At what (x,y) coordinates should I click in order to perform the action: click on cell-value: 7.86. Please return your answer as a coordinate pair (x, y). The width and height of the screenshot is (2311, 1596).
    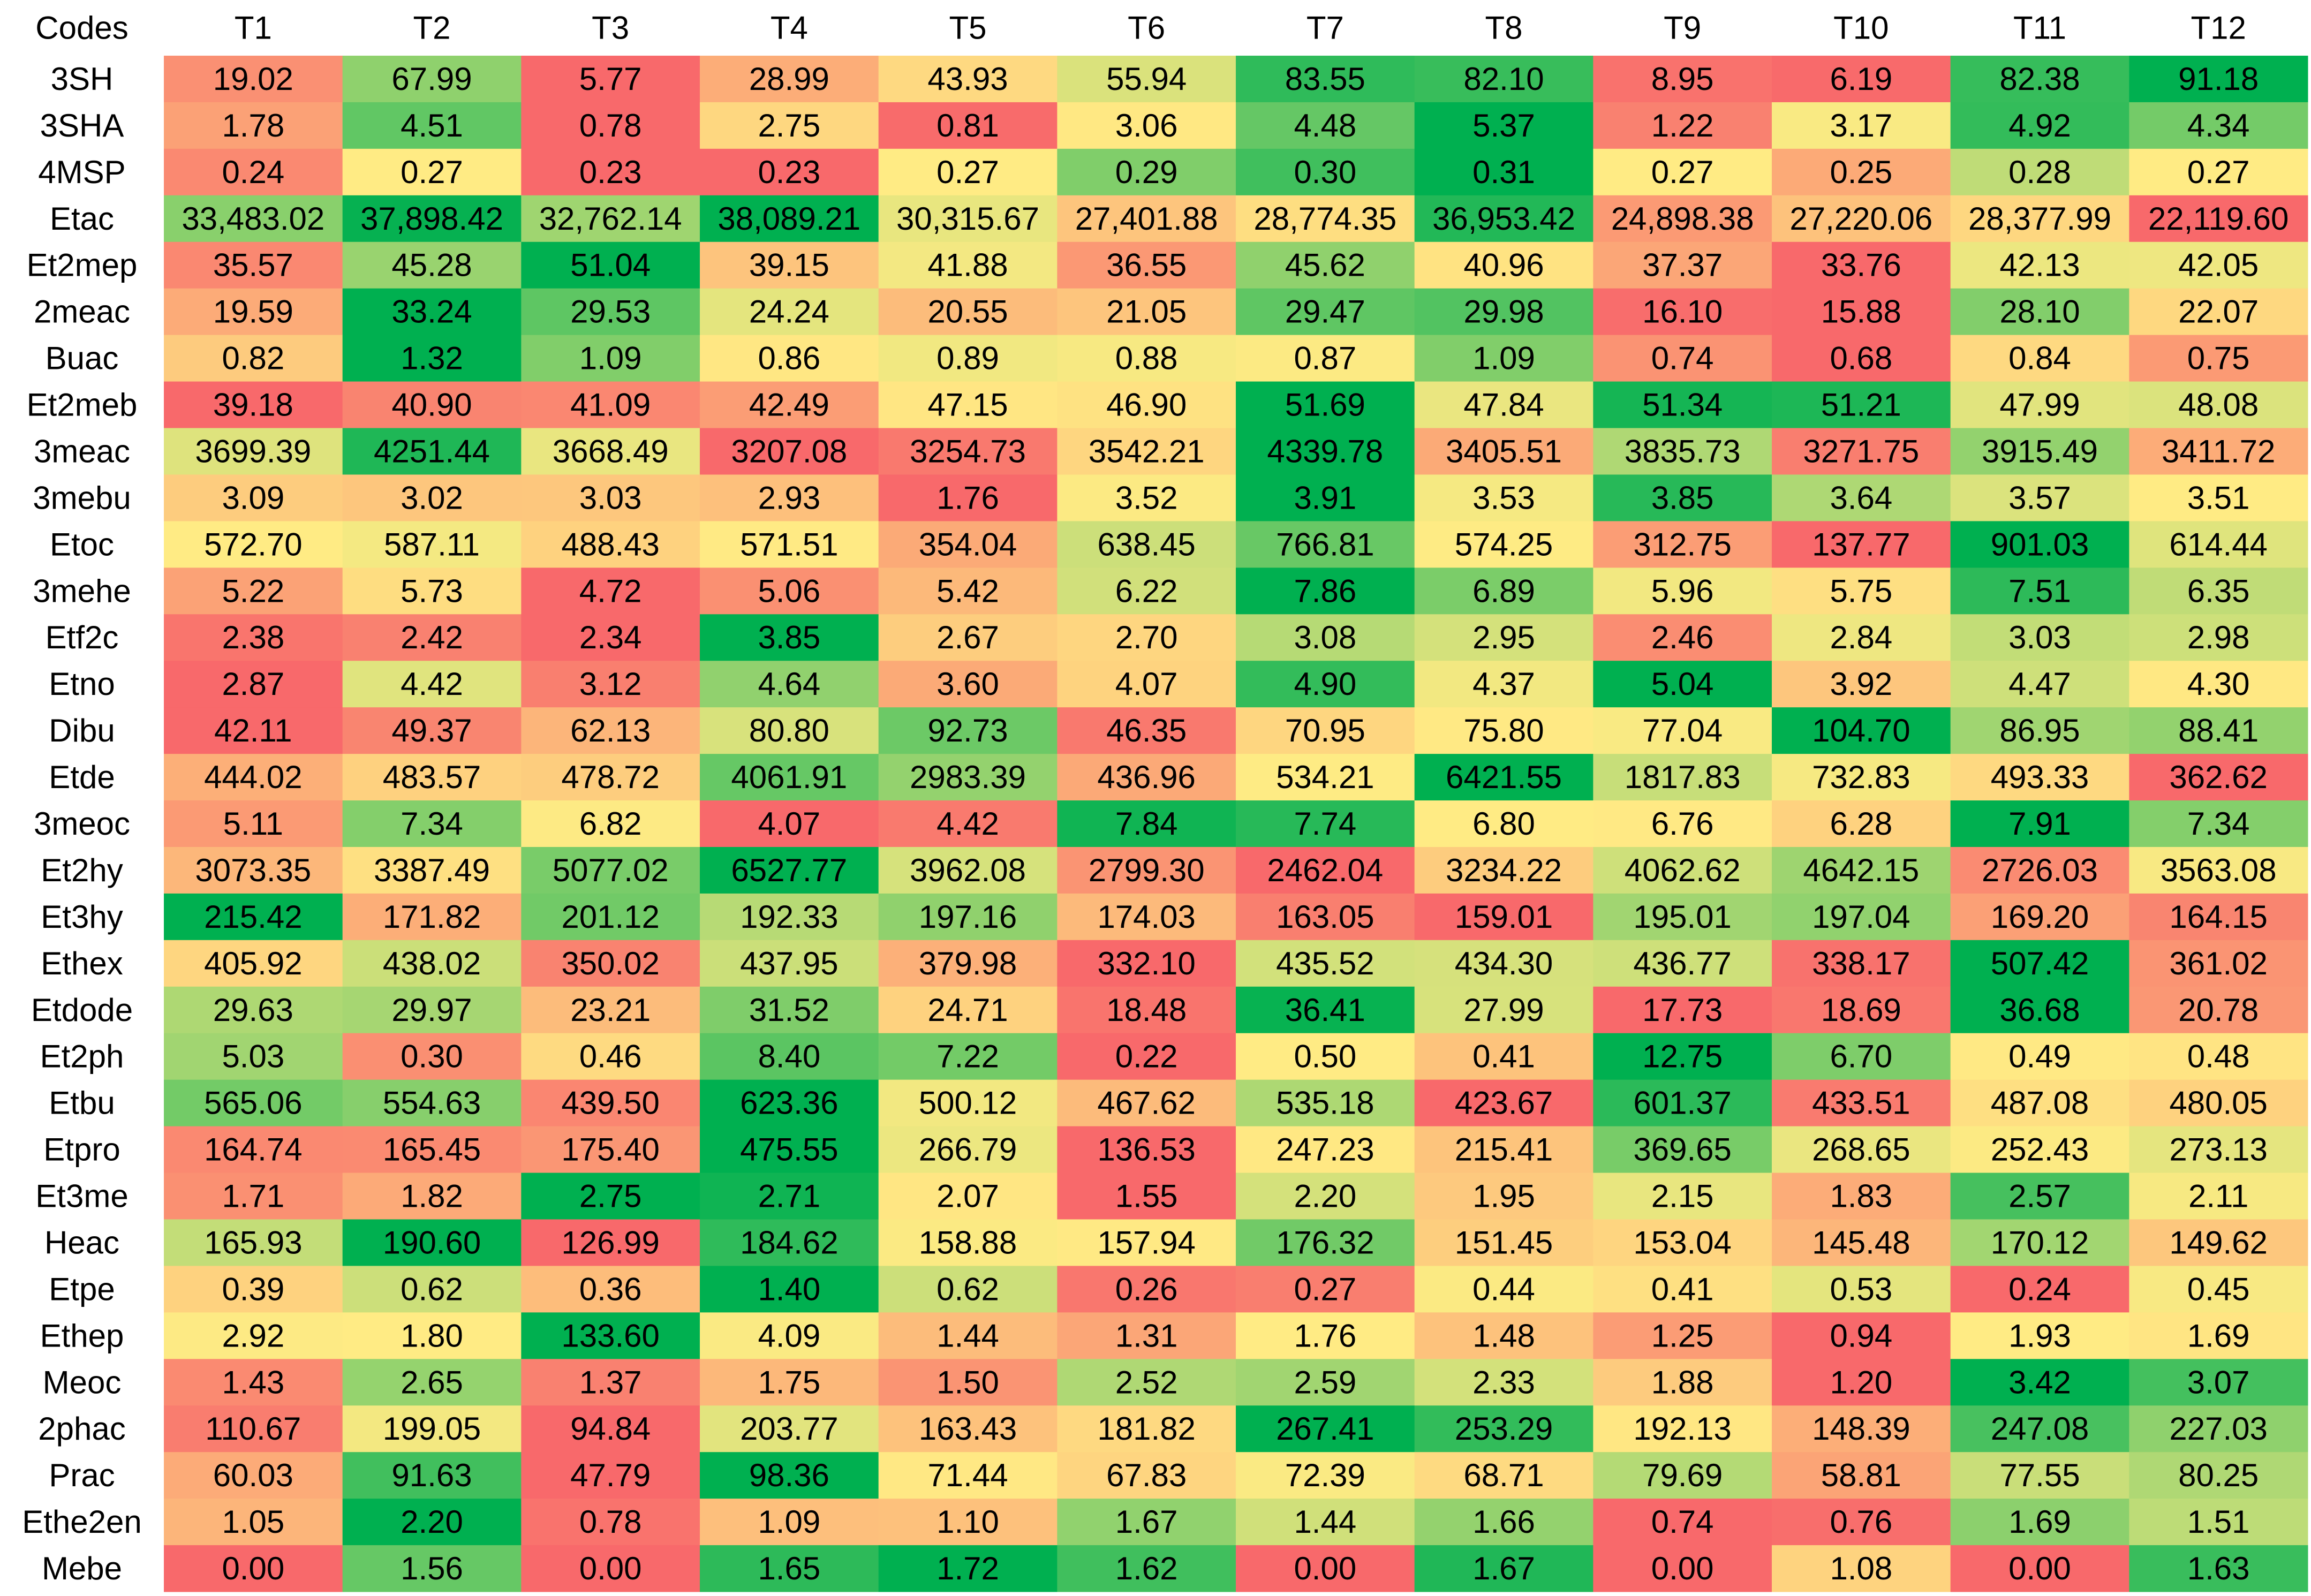
    Looking at the image, I should click on (1325, 591).